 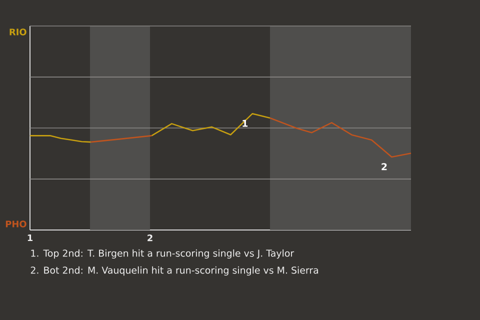 What do you see at coordinates (18, 32) in the screenshot?
I see `text: RIO` at bounding box center [18, 32].